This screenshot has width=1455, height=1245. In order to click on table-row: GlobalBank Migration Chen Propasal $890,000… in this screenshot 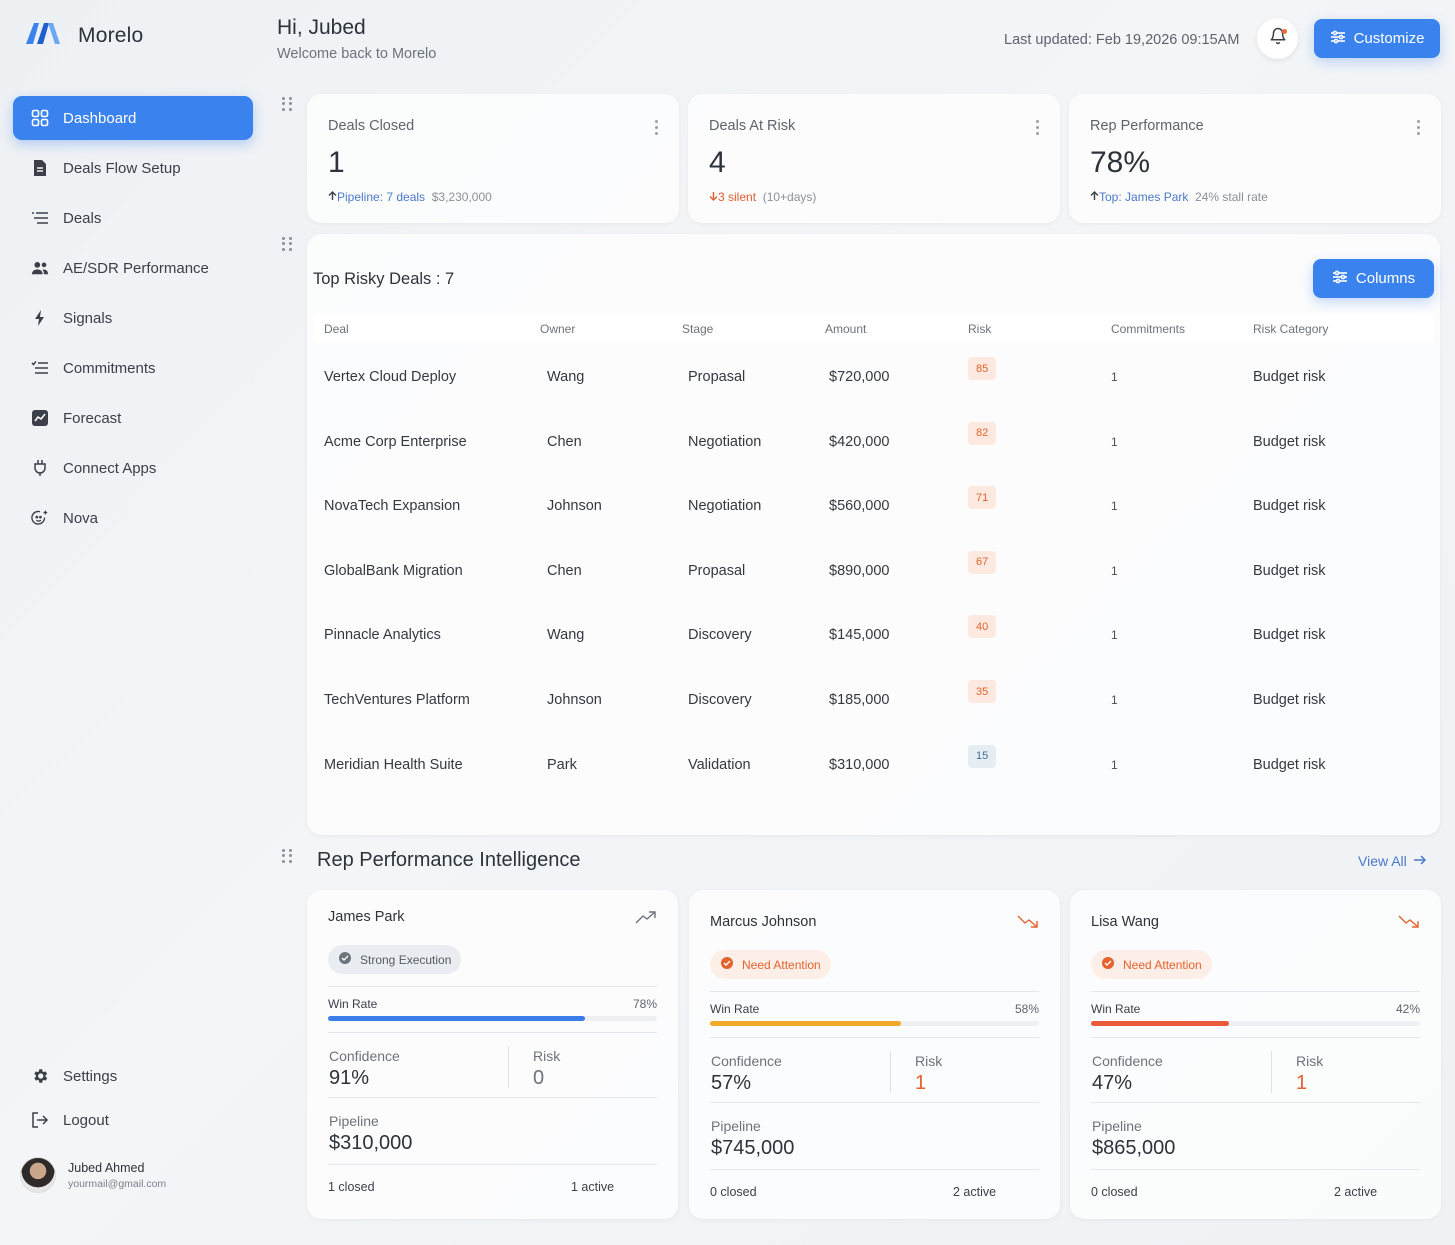, I will do `click(873, 575)`.